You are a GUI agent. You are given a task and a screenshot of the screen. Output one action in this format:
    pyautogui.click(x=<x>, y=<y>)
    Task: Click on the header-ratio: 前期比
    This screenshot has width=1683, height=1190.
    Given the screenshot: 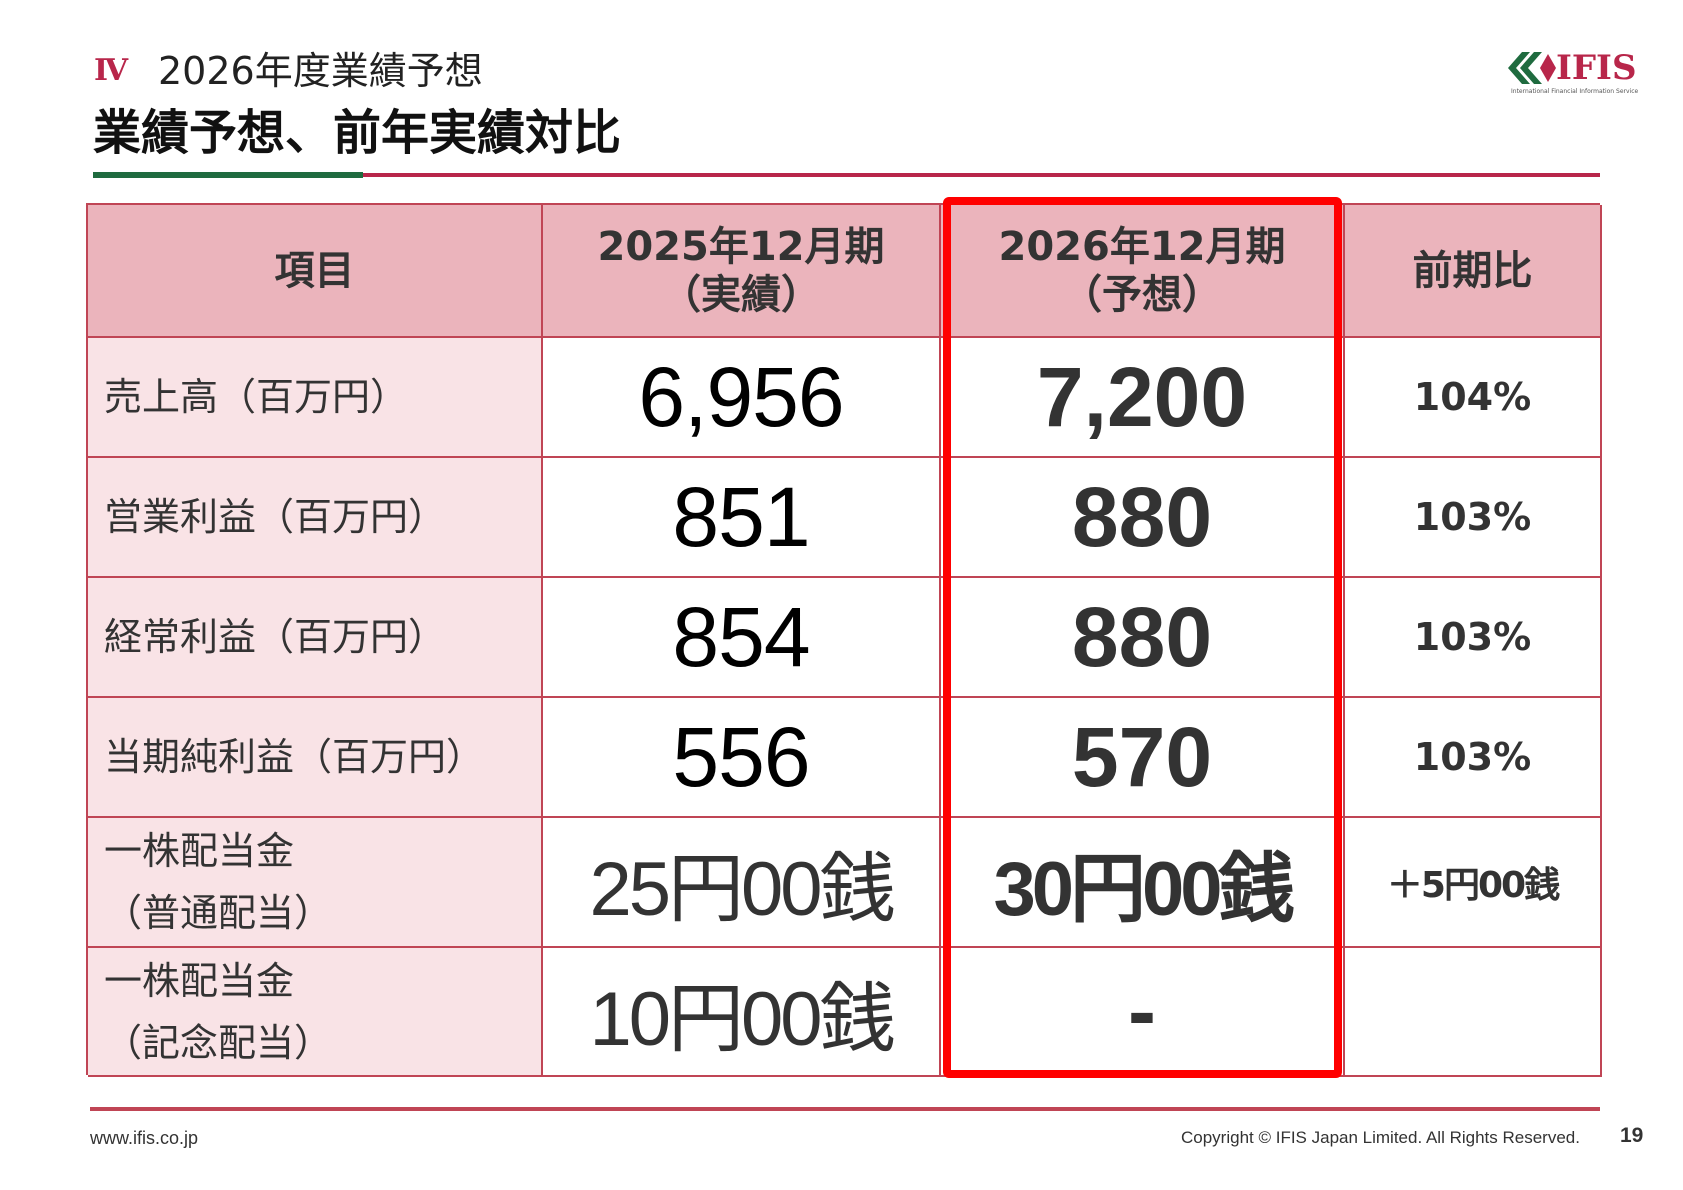 What is the action you would take?
    pyautogui.click(x=1473, y=271)
    